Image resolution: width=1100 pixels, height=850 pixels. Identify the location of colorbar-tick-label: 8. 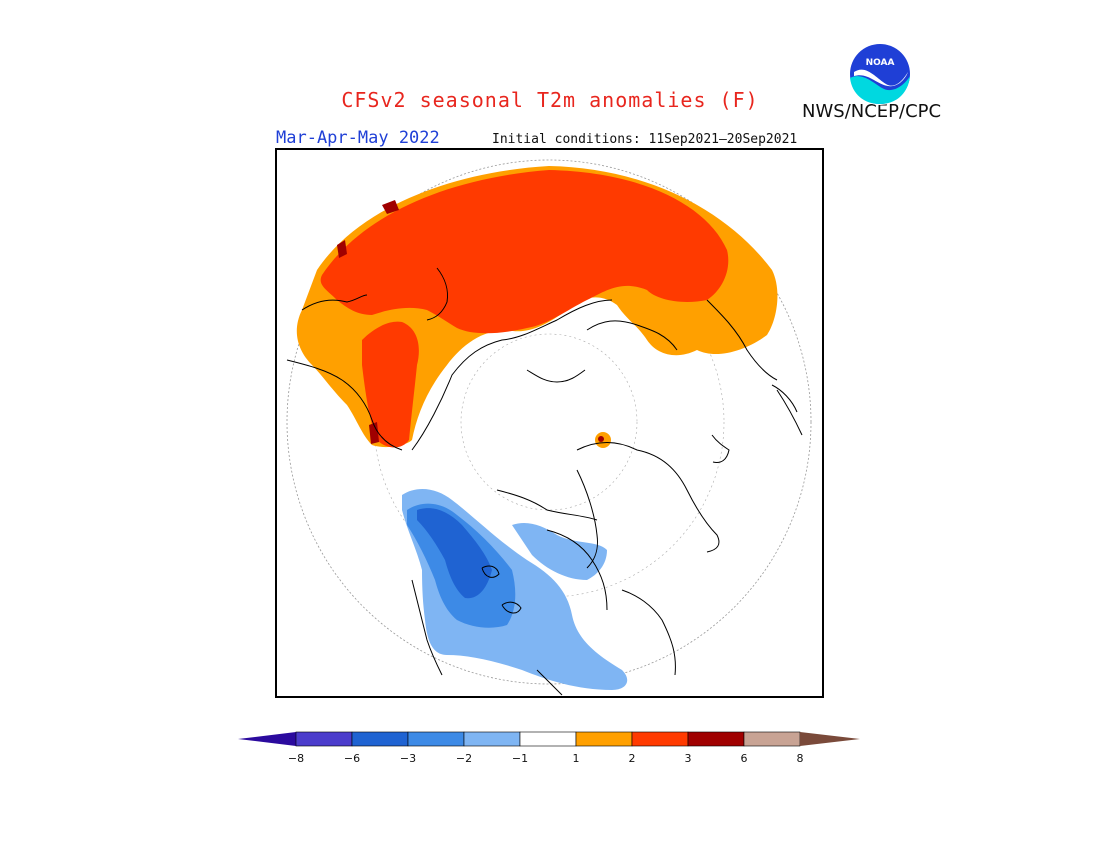
(800, 758).